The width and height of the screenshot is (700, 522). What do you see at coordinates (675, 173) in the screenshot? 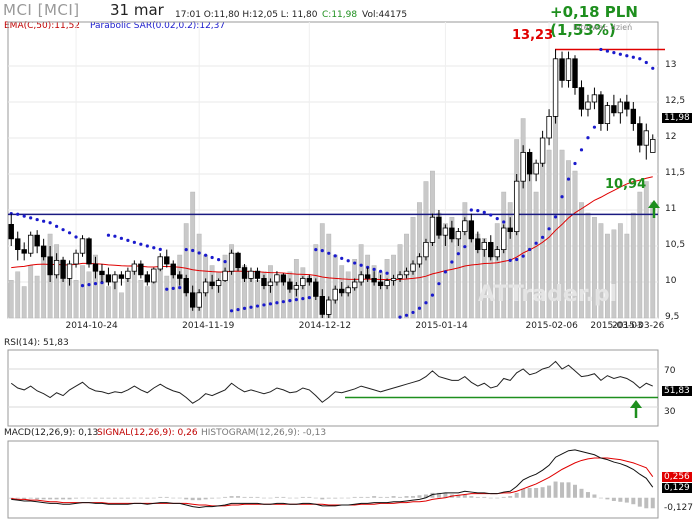
I see `price-tick-label: 11,5` at bounding box center [675, 173].